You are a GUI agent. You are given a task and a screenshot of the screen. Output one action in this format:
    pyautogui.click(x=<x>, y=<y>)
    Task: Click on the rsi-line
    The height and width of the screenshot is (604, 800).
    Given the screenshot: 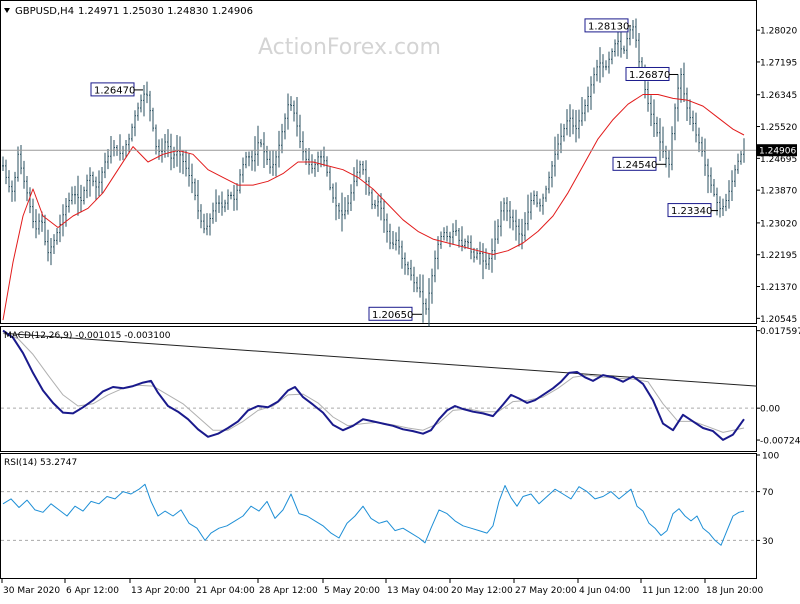 What is the action you would take?
    pyautogui.click(x=373, y=514)
    